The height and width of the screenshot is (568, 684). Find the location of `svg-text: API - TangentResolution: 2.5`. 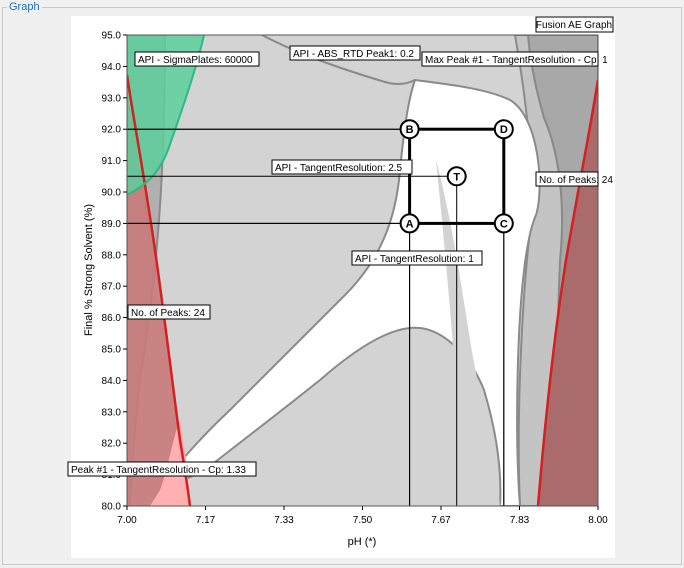

svg-text: API - TangentResolution: 2.5 is located at coordinates (339, 168).